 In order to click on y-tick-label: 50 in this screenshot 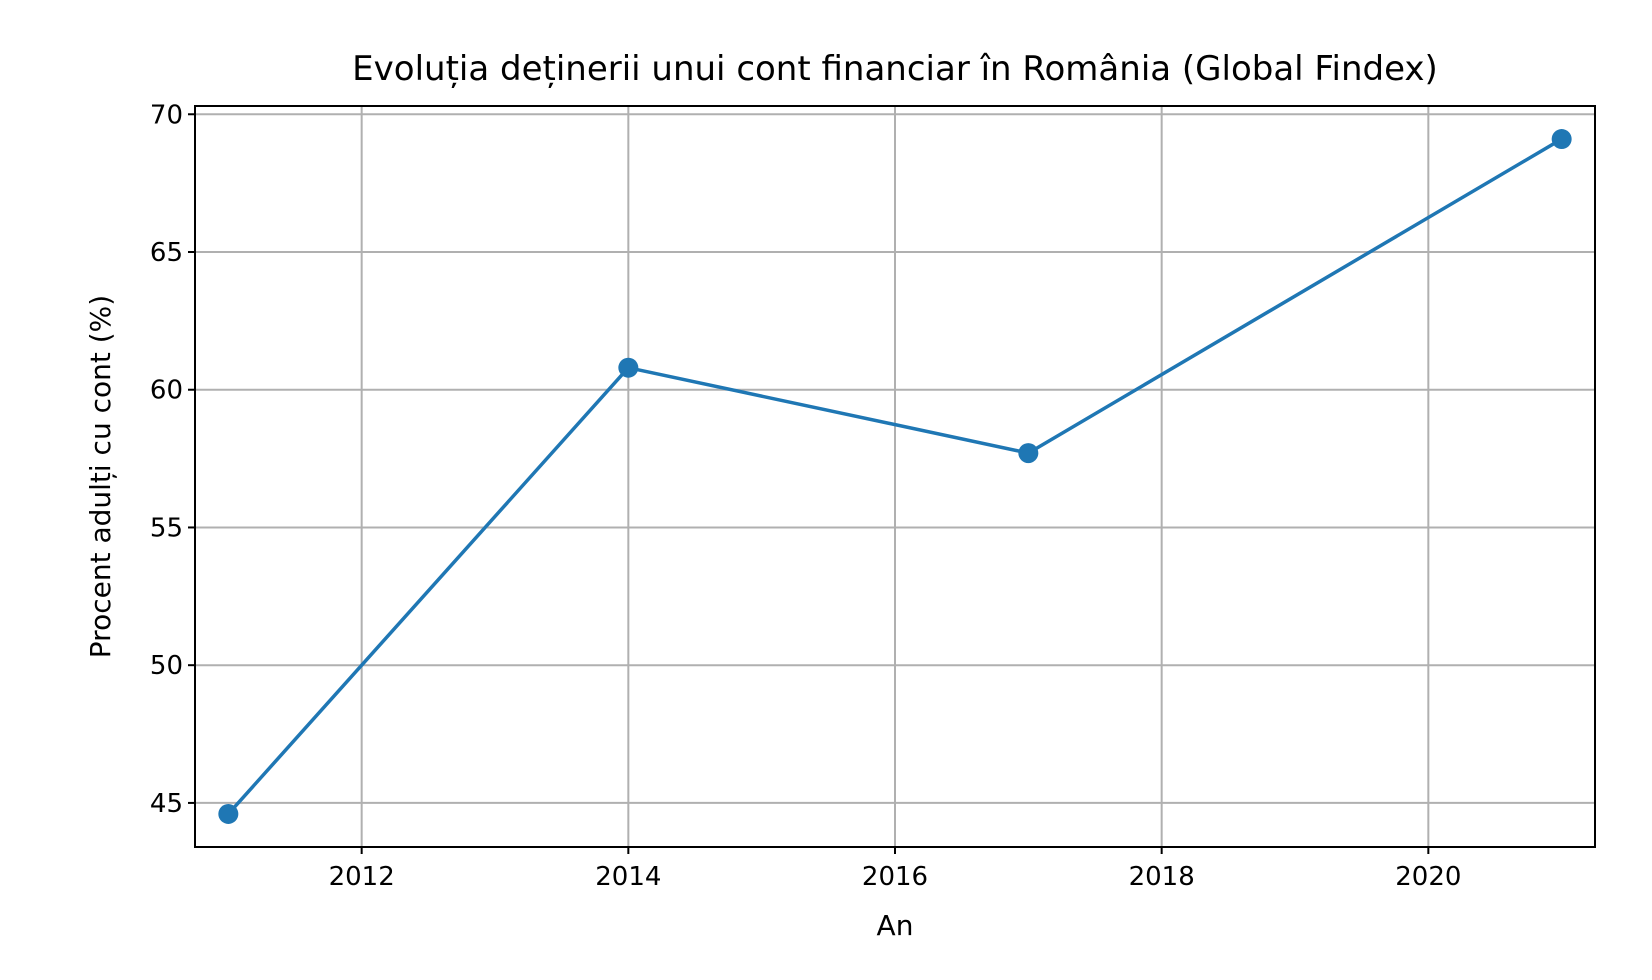, I will do `click(166, 666)`.